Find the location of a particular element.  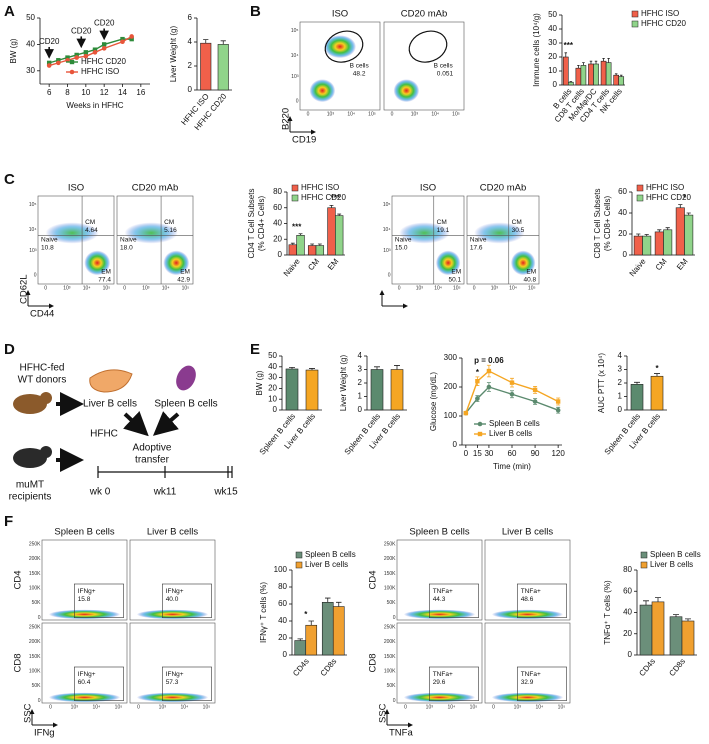

flow-tick-label: 150K is located at coordinates (390, 574).